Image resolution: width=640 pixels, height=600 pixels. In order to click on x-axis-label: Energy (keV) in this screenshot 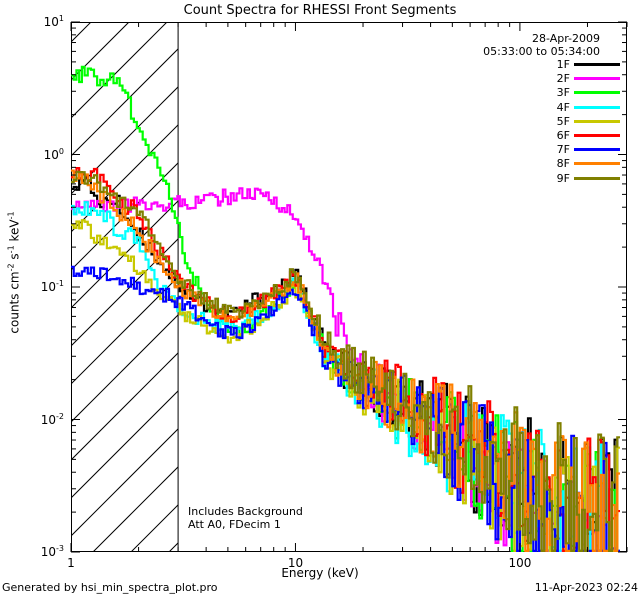, I will do `click(320, 573)`.